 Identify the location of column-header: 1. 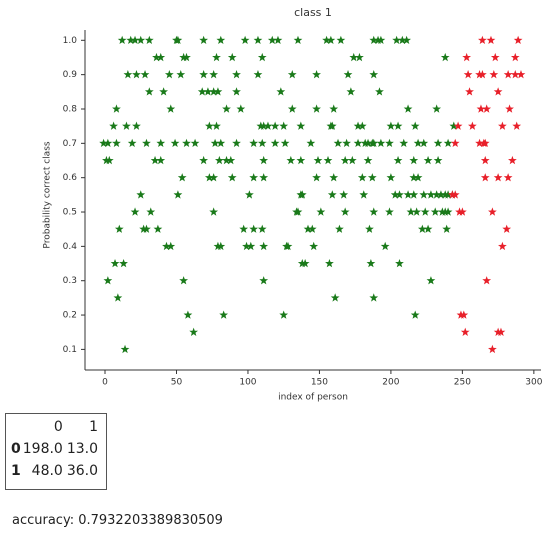
(94, 427).